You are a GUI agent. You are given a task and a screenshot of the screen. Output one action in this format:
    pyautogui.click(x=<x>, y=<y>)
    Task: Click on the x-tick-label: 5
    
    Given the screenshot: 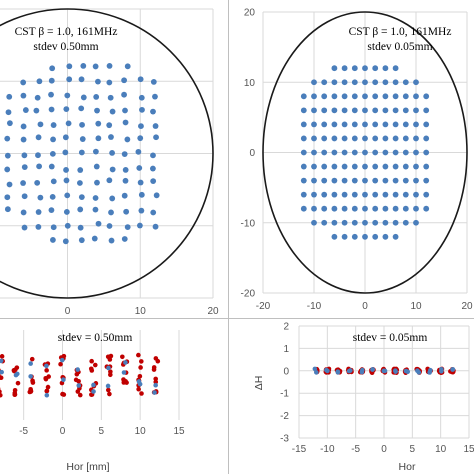 What is the action you would take?
    pyautogui.click(x=102, y=431)
    